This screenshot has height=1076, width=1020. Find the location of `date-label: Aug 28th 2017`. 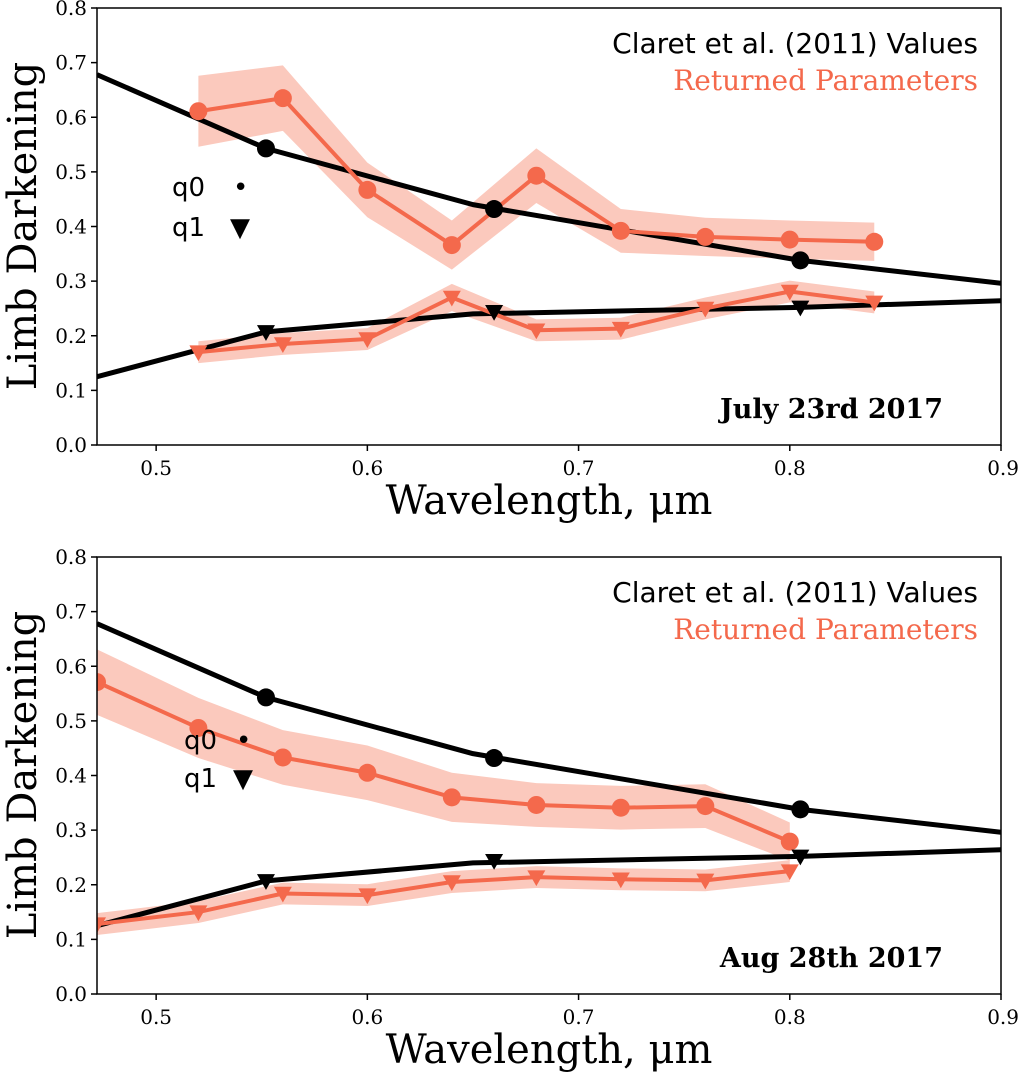

date-label: Aug 28th 2017 is located at coordinates (831, 958).